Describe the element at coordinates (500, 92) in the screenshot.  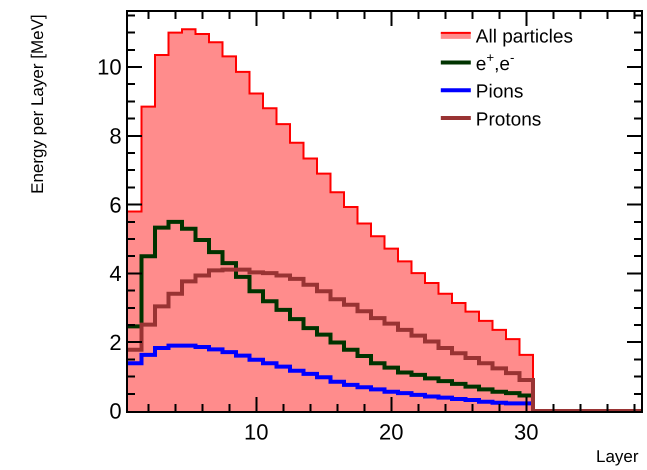
I see `legend-label: Pions` at that location.